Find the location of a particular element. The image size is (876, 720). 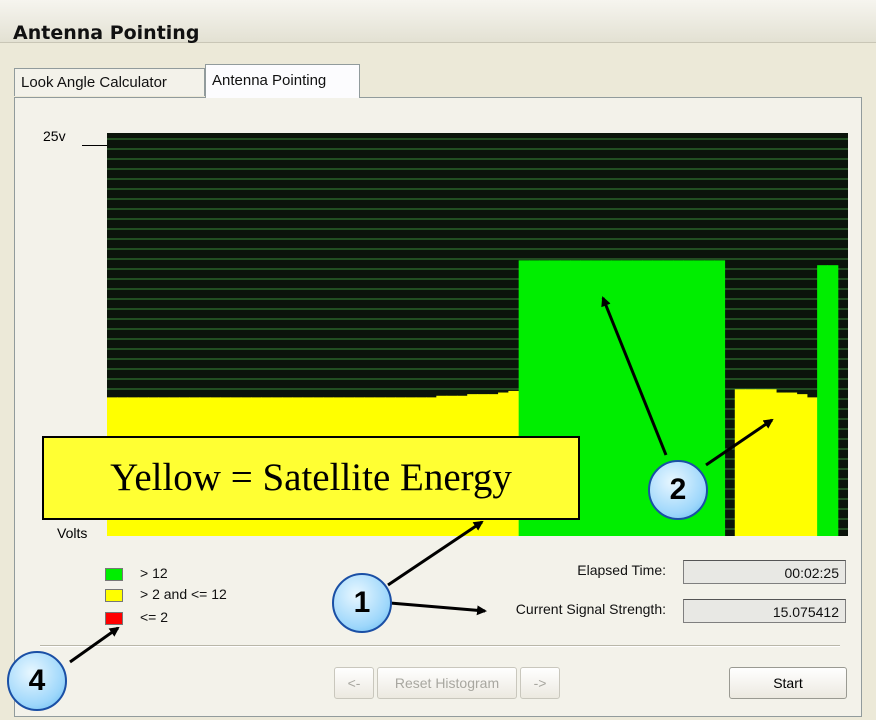

legend-swatch-green is located at coordinates (114, 574).